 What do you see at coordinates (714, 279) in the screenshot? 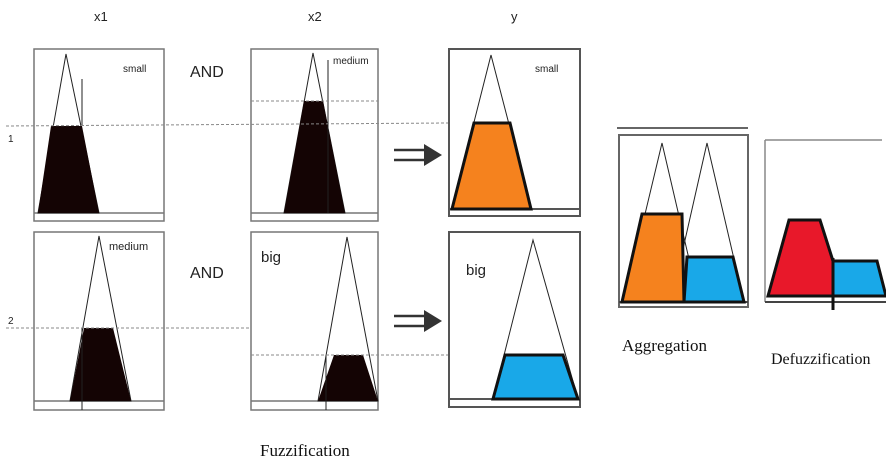
I see `aggregated-blue-region` at bounding box center [714, 279].